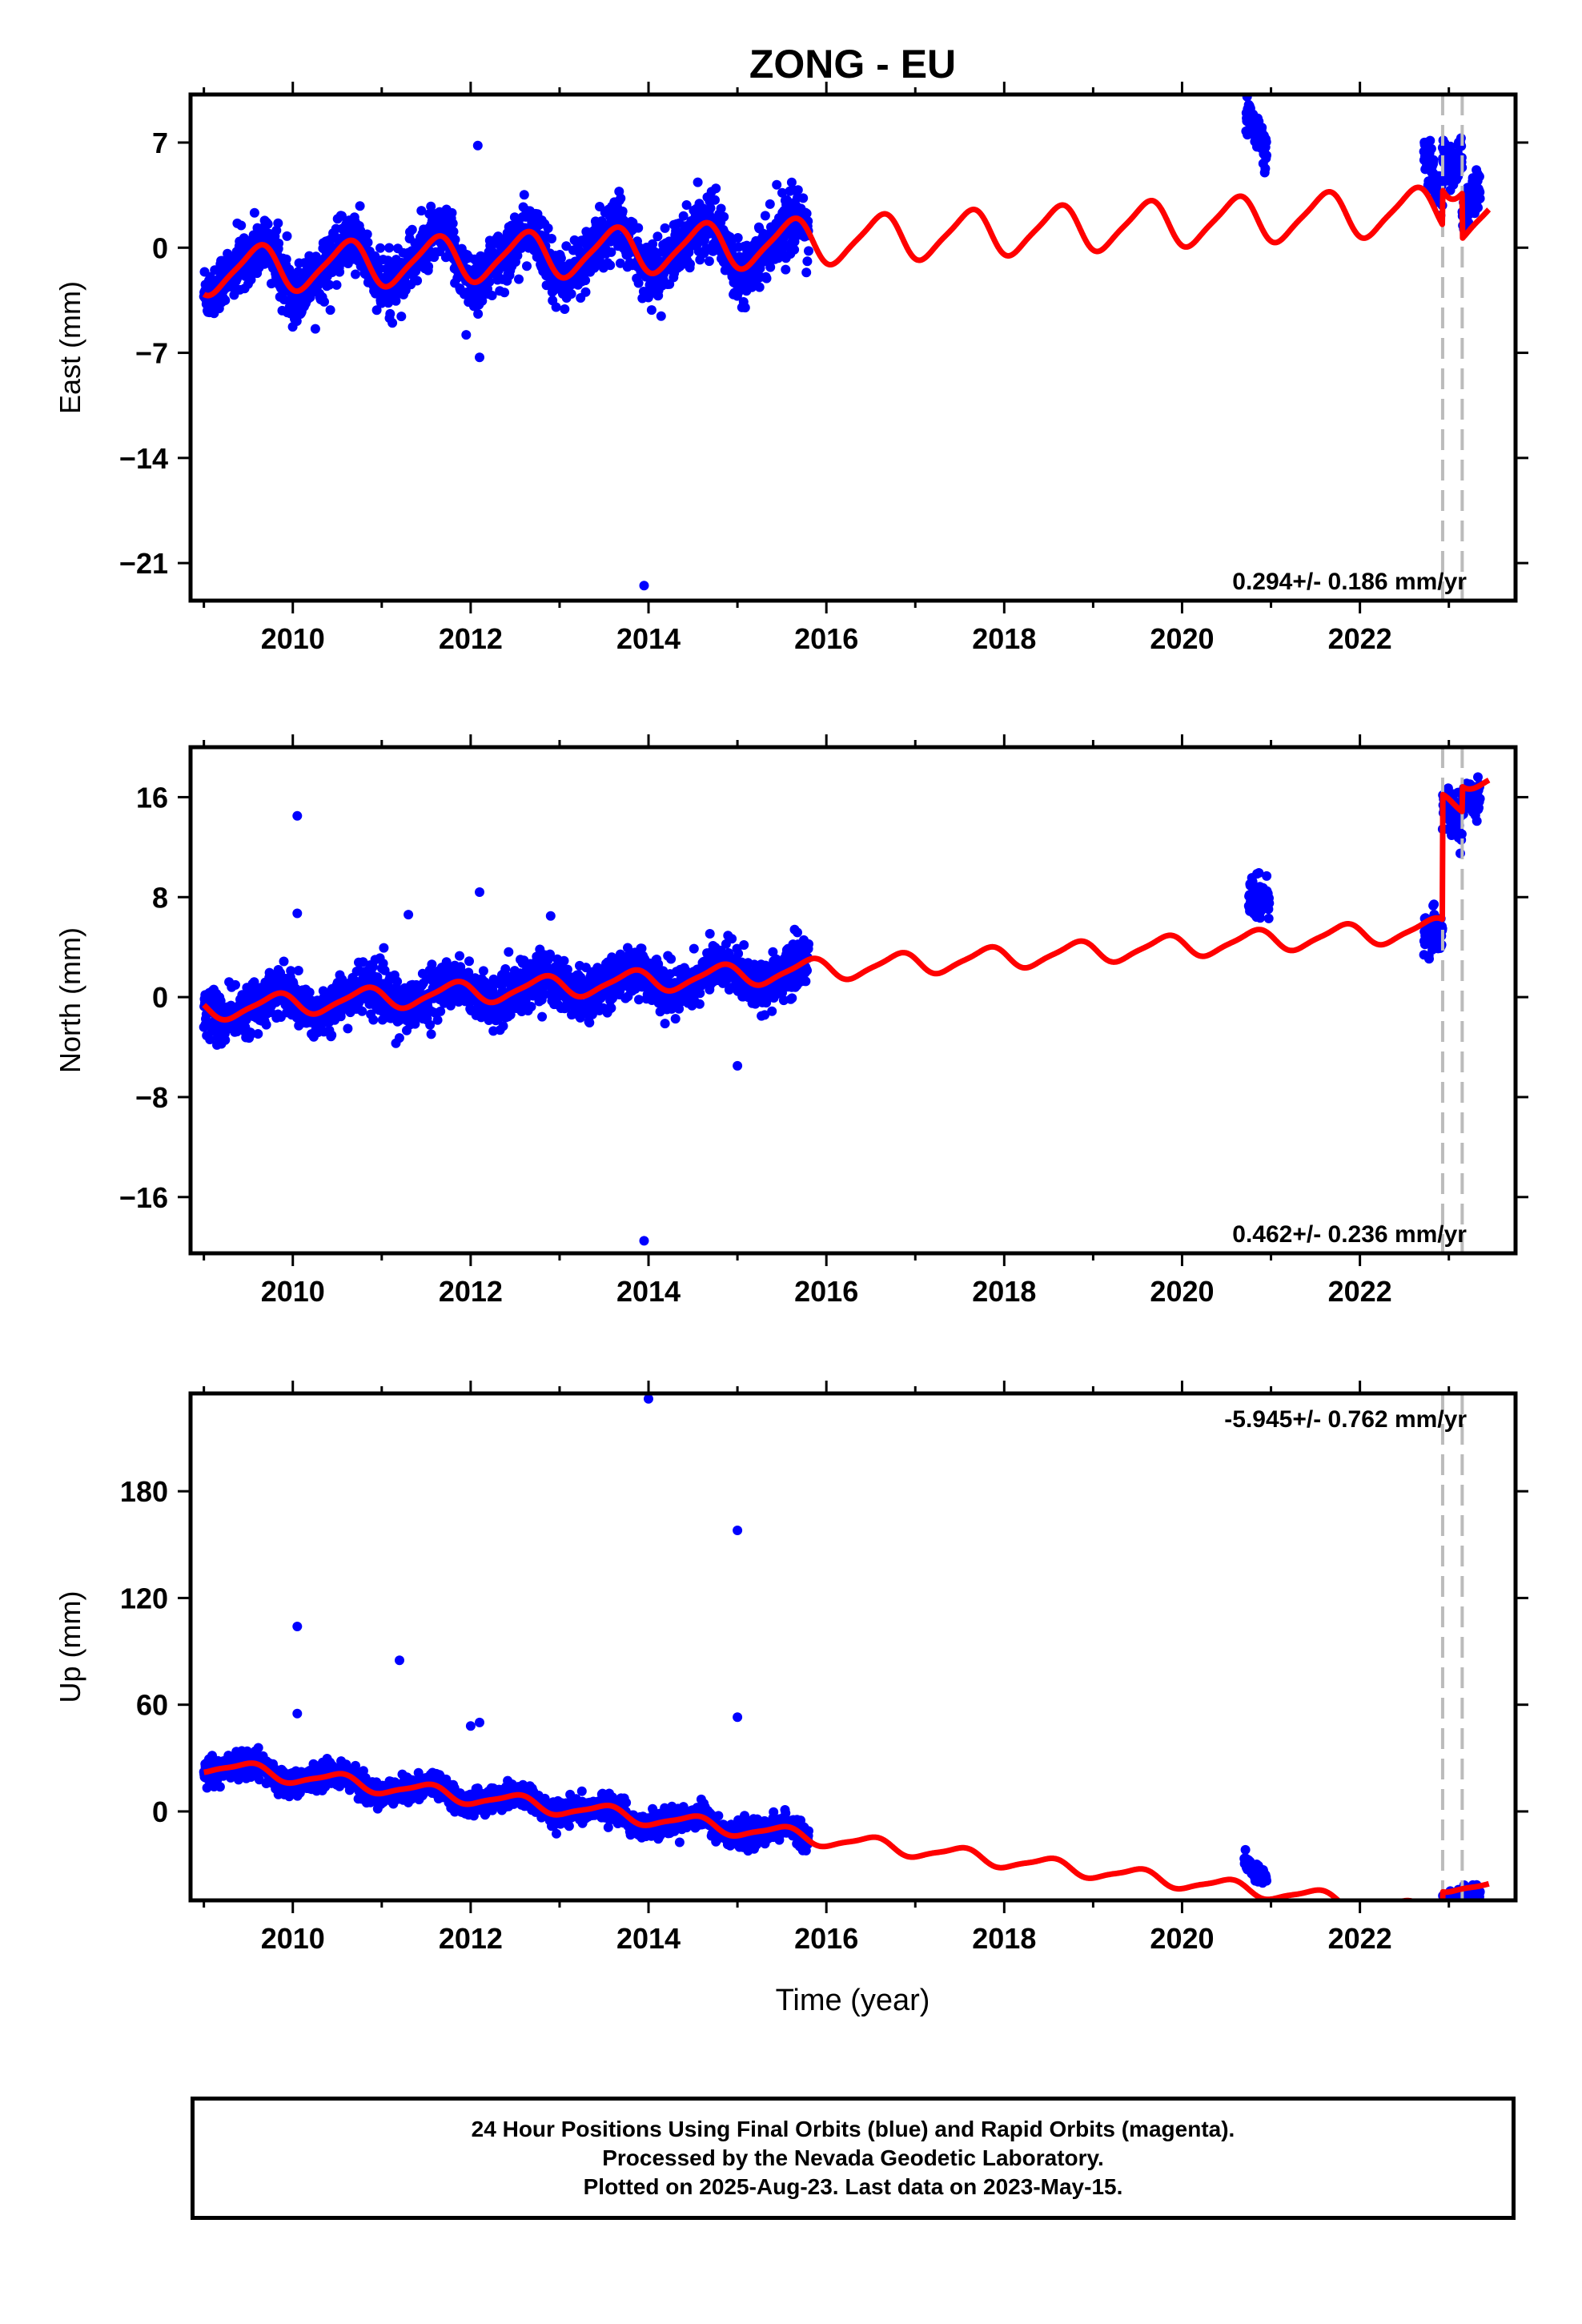  Describe the element at coordinates (648, 1291) in the screenshot. I see `x-tick-label: 2014` at that location.